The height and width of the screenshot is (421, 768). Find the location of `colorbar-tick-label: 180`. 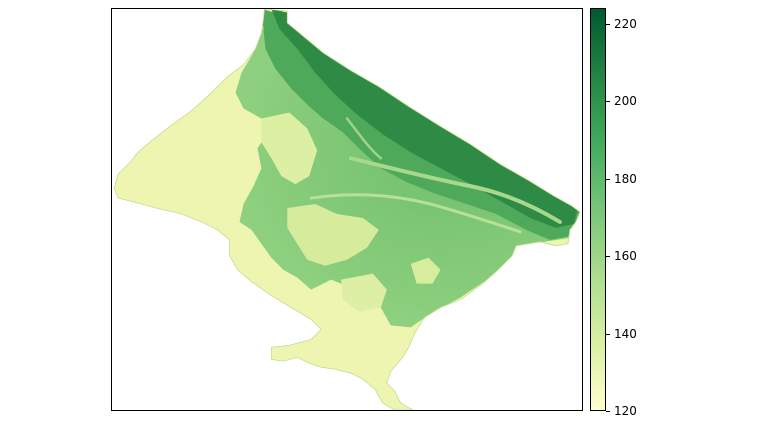

colorbar-tick-label: 180 is located at coordinates (625, 178).